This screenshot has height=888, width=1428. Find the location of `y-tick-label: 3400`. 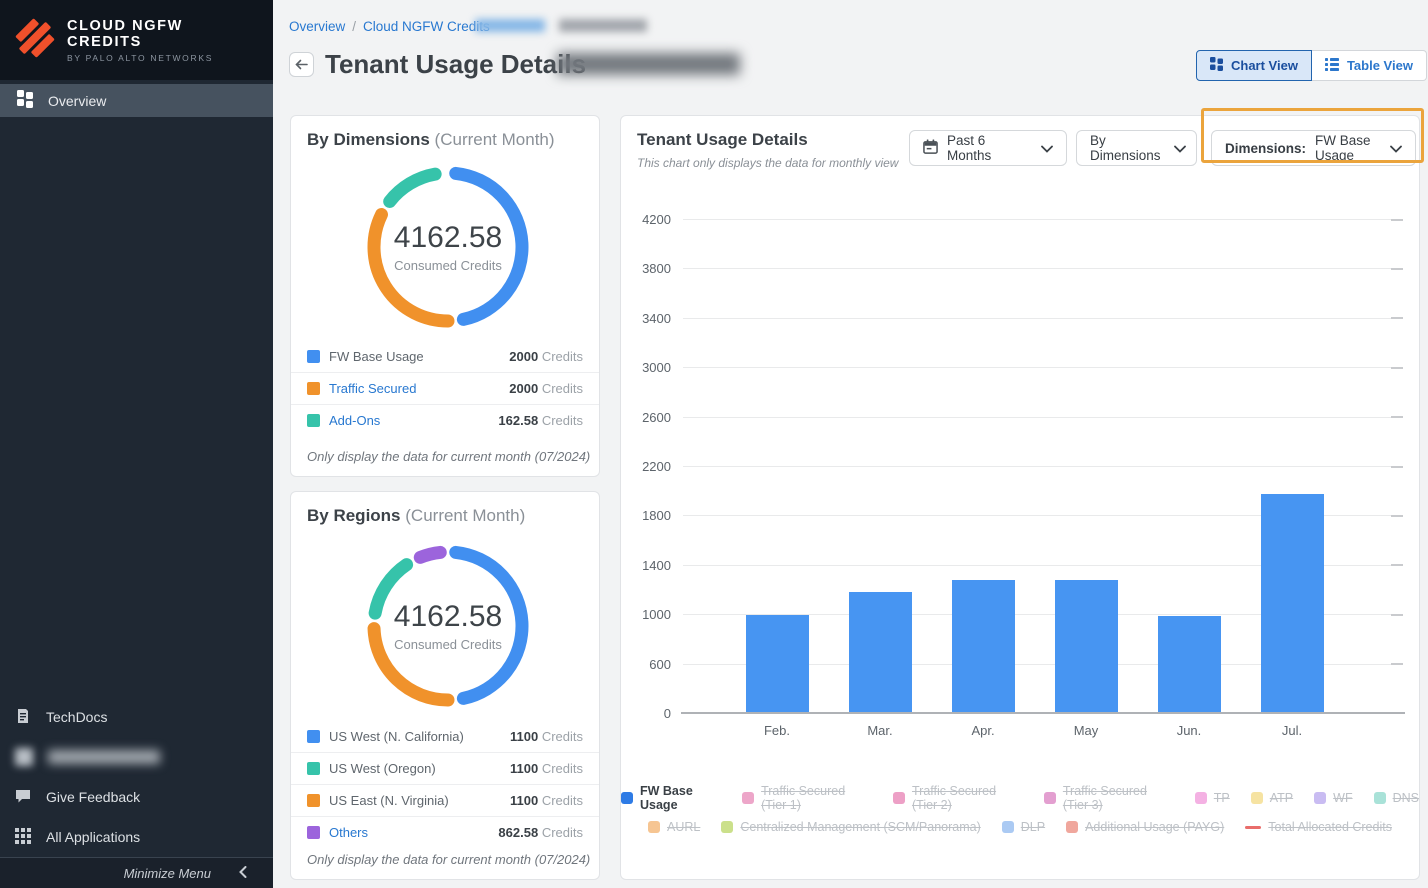

y-tick-label: 3400 is located at coordinates (656, 318).